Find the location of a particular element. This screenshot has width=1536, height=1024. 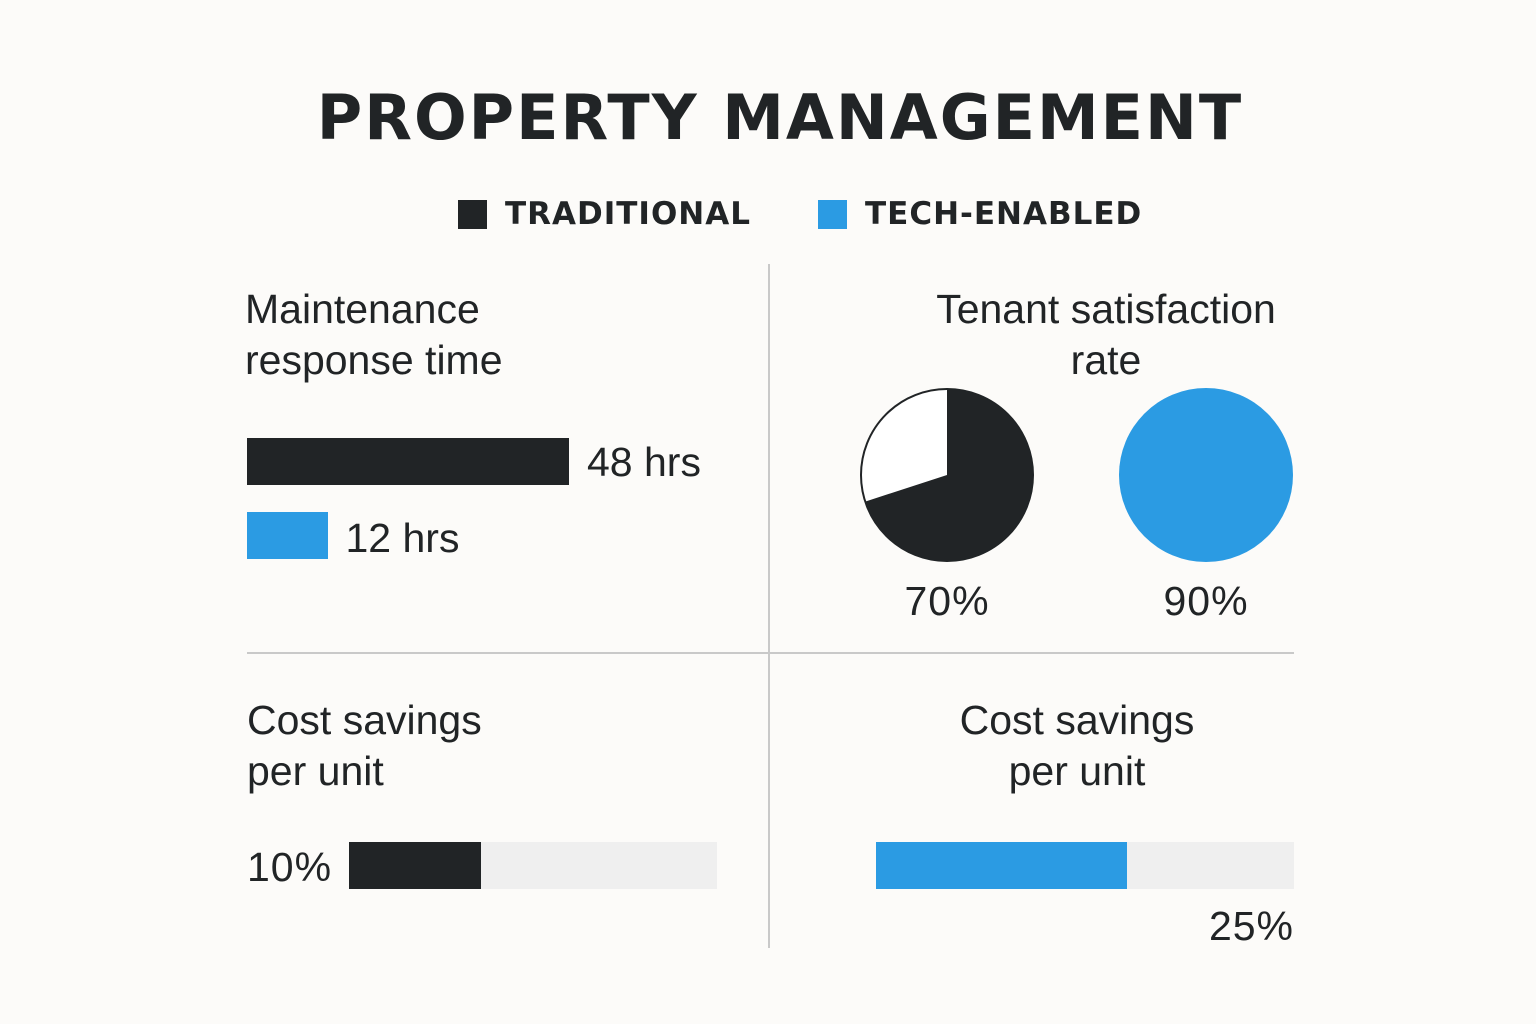

legend-label-tech-enabled: TECH-ENABLED is located at coordinates (1004, 214).